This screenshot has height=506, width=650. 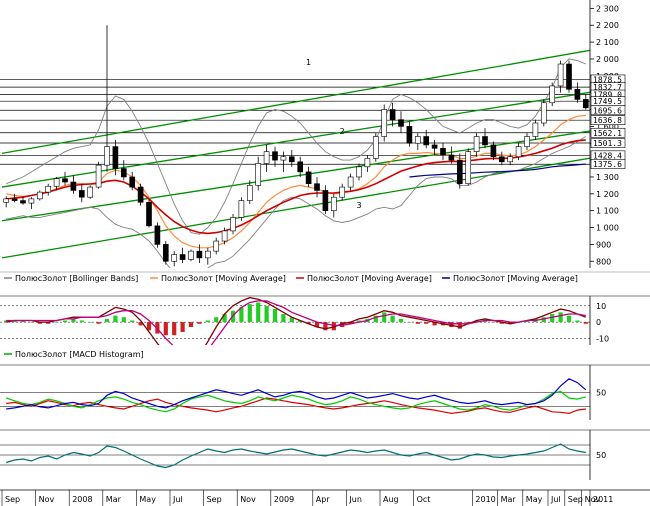 I want to click on macd-tick-label: -10, so click(x=602, y=338).